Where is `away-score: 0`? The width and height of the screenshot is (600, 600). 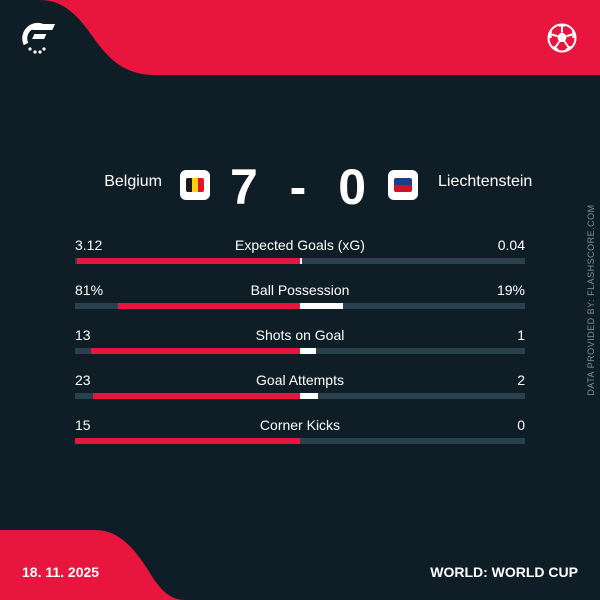
away-score: 0 is located at coordinates (354, 187).